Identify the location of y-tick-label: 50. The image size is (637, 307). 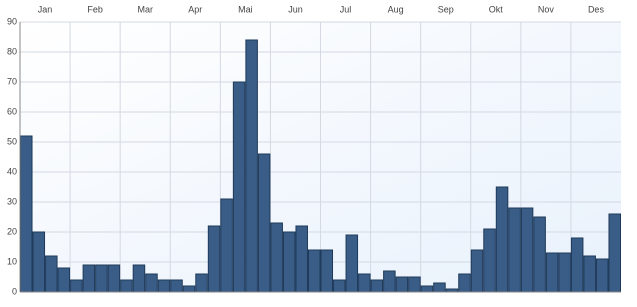
(12, 141).